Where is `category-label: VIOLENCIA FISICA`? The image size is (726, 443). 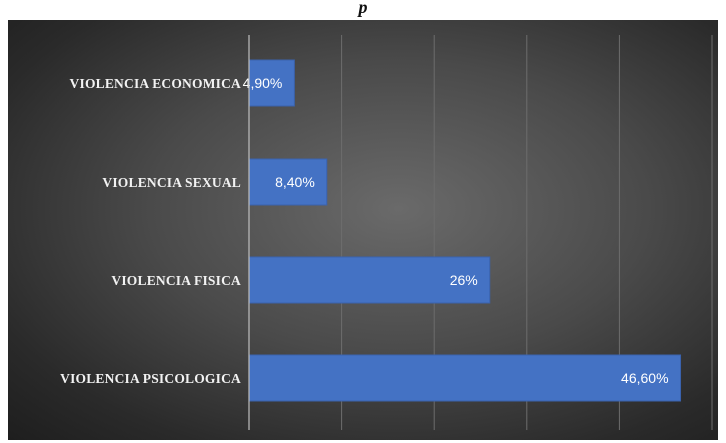 category-label: VIOLENCIA FISICA is located at coordinates (176, 280).